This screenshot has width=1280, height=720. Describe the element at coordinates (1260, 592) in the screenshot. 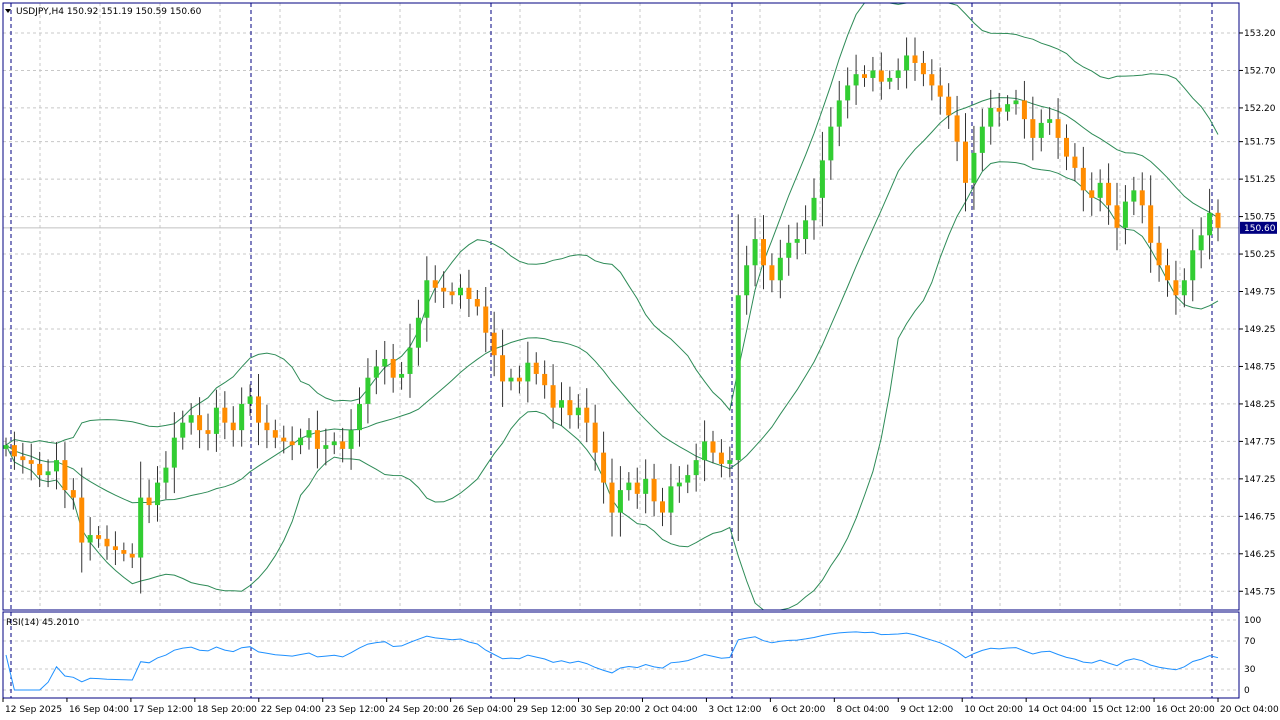

I see `price-tick-label: 145.75` at that location.